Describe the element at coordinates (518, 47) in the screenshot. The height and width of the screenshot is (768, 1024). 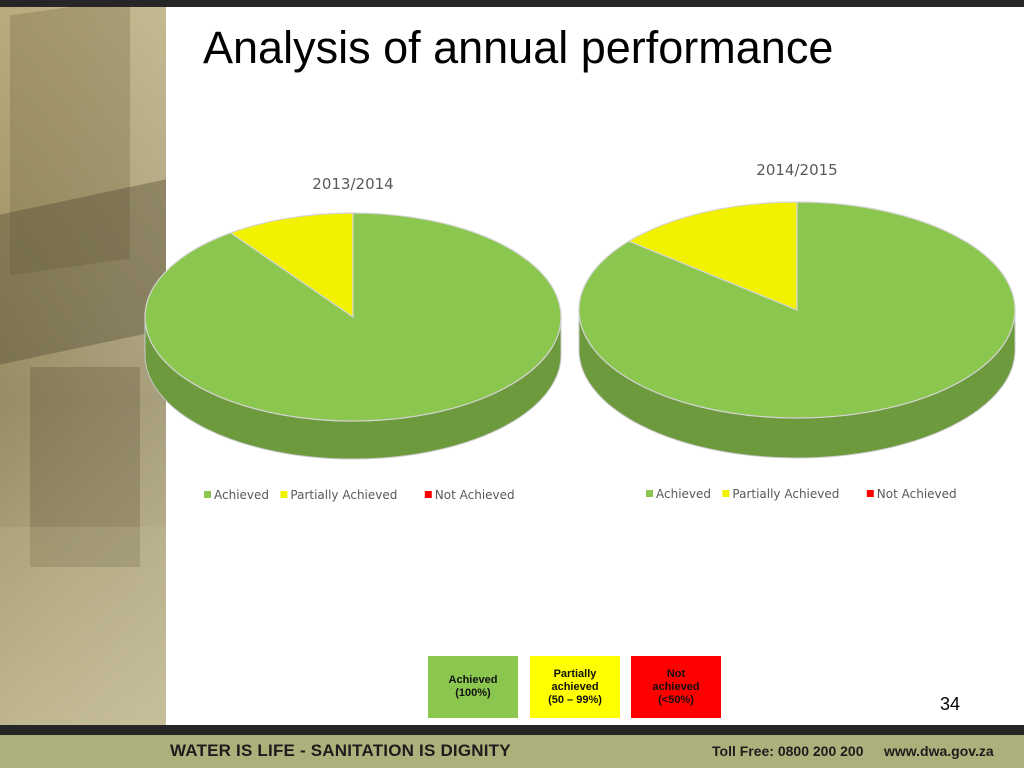
I see `slide-title: Analysis of annual performance` at that location.